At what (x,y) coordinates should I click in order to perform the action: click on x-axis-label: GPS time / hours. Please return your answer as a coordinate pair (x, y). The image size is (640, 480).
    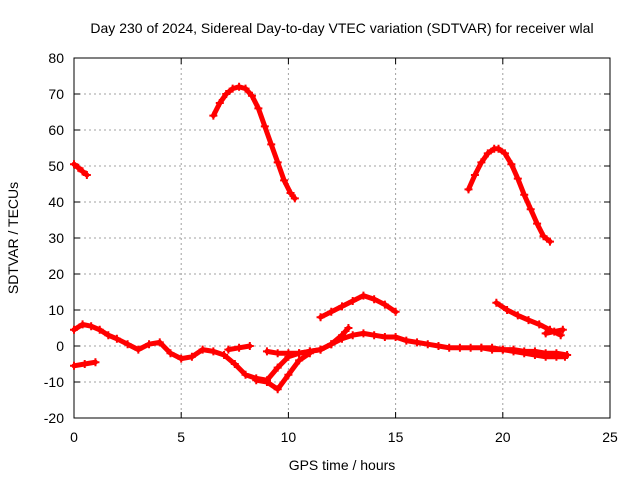
    Looking at the image, I should click on (342, 465).